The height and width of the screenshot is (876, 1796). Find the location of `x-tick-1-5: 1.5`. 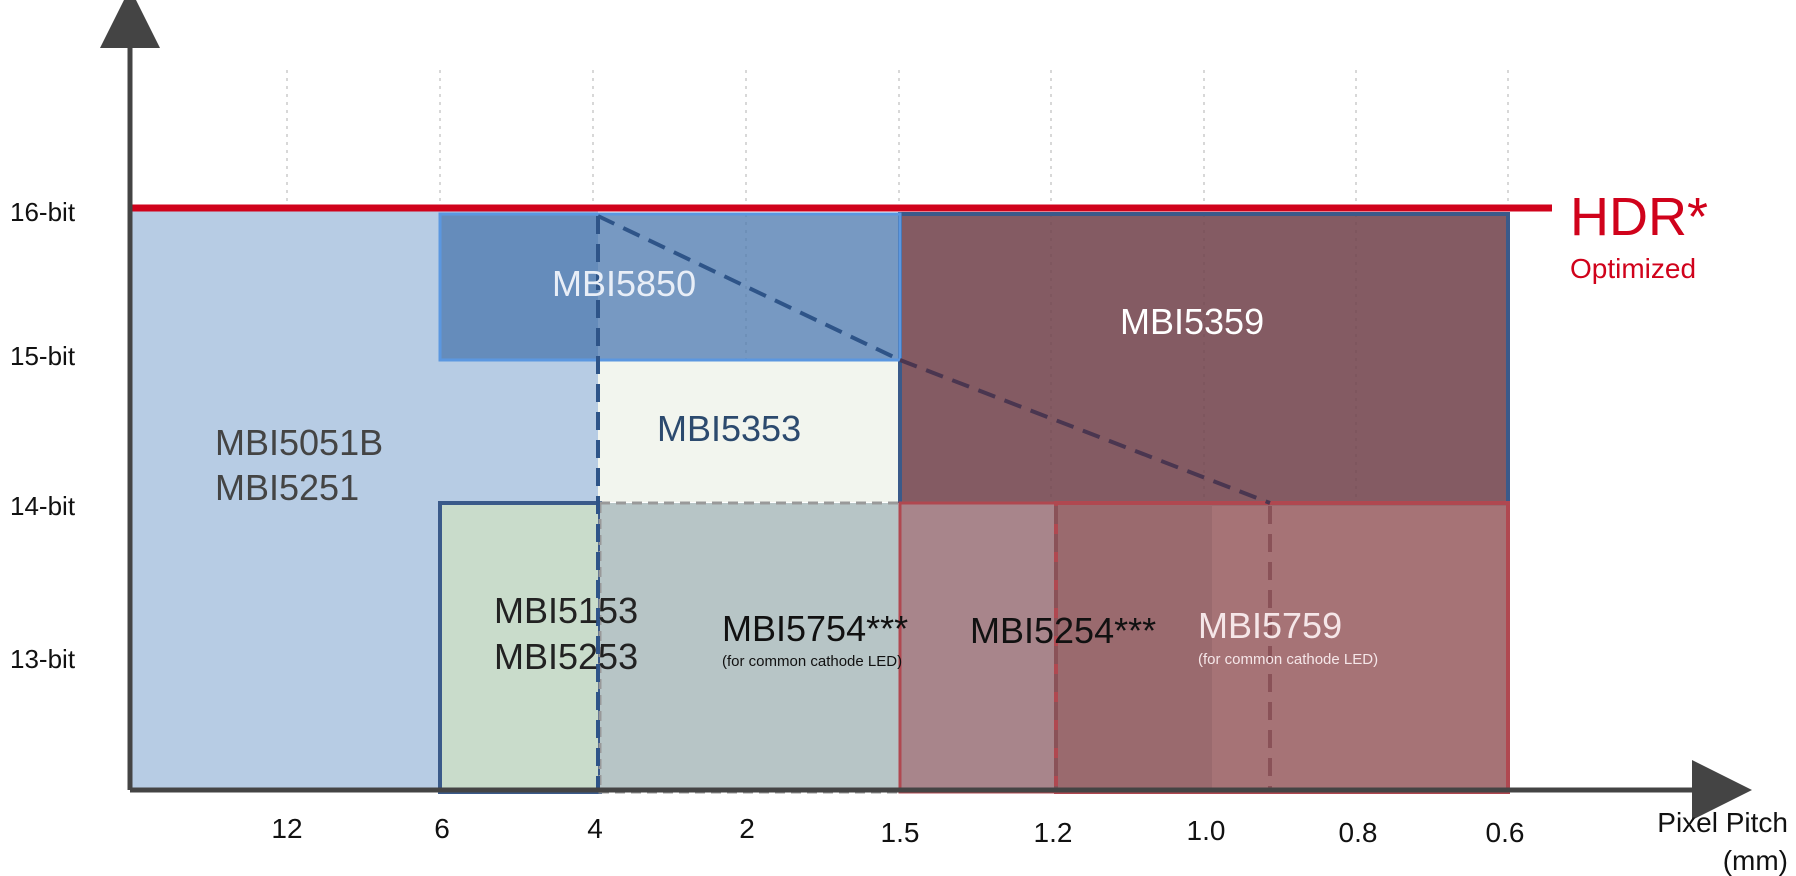

x-tick-1-5: 1.5 is located at coordinates (900, 832).